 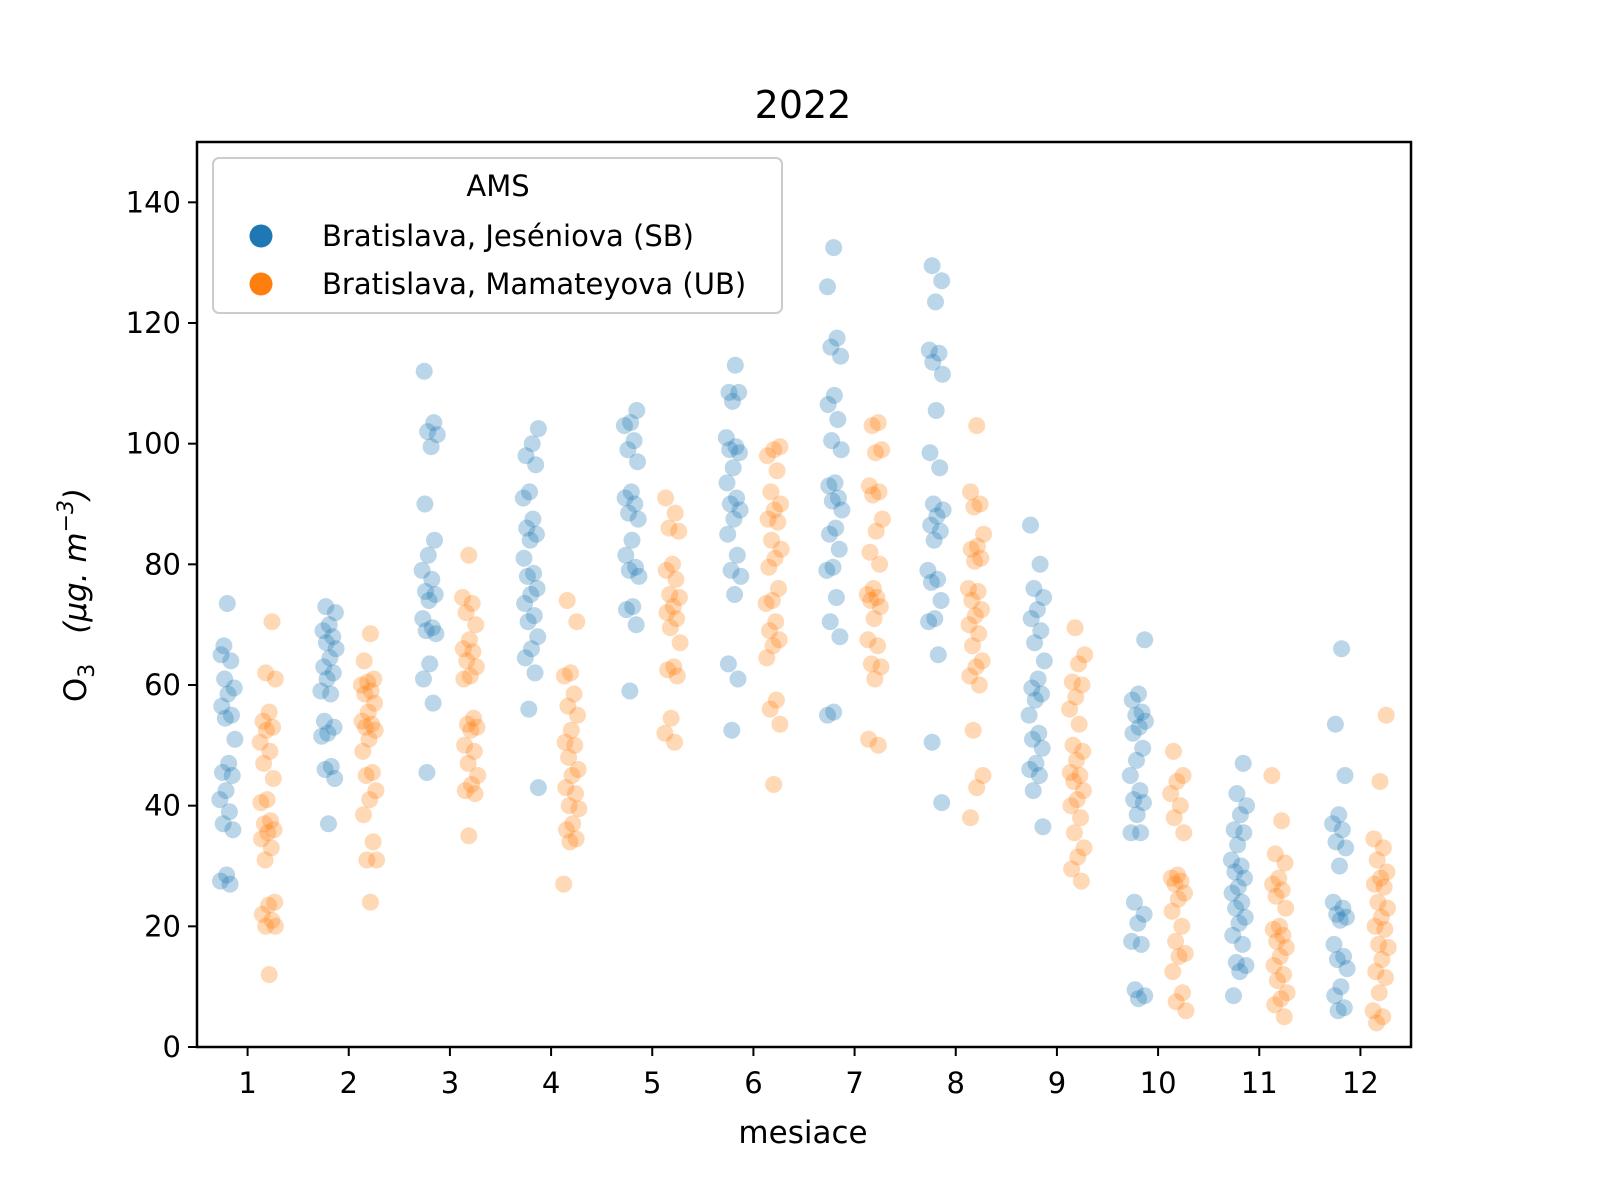 I want to click on legend-marker-mamateyova, so click(x=261, y=284).